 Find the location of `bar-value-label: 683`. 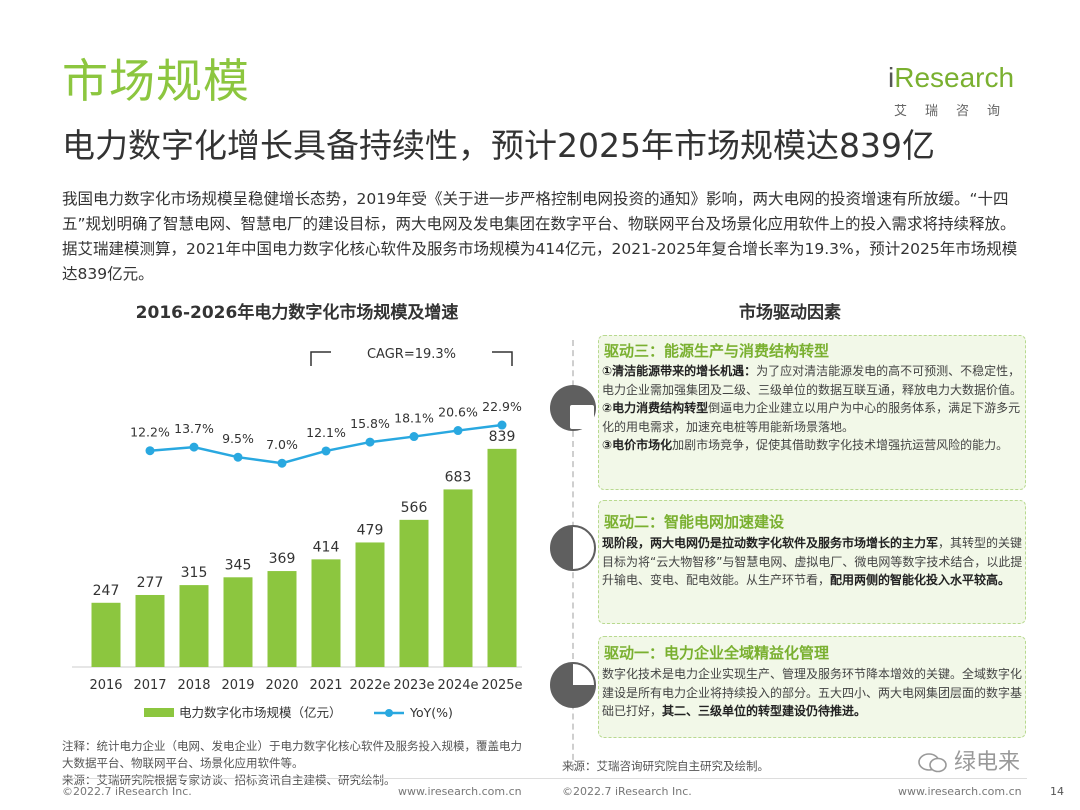

bar-value-label: 683 is located at coordinates (458, 477).